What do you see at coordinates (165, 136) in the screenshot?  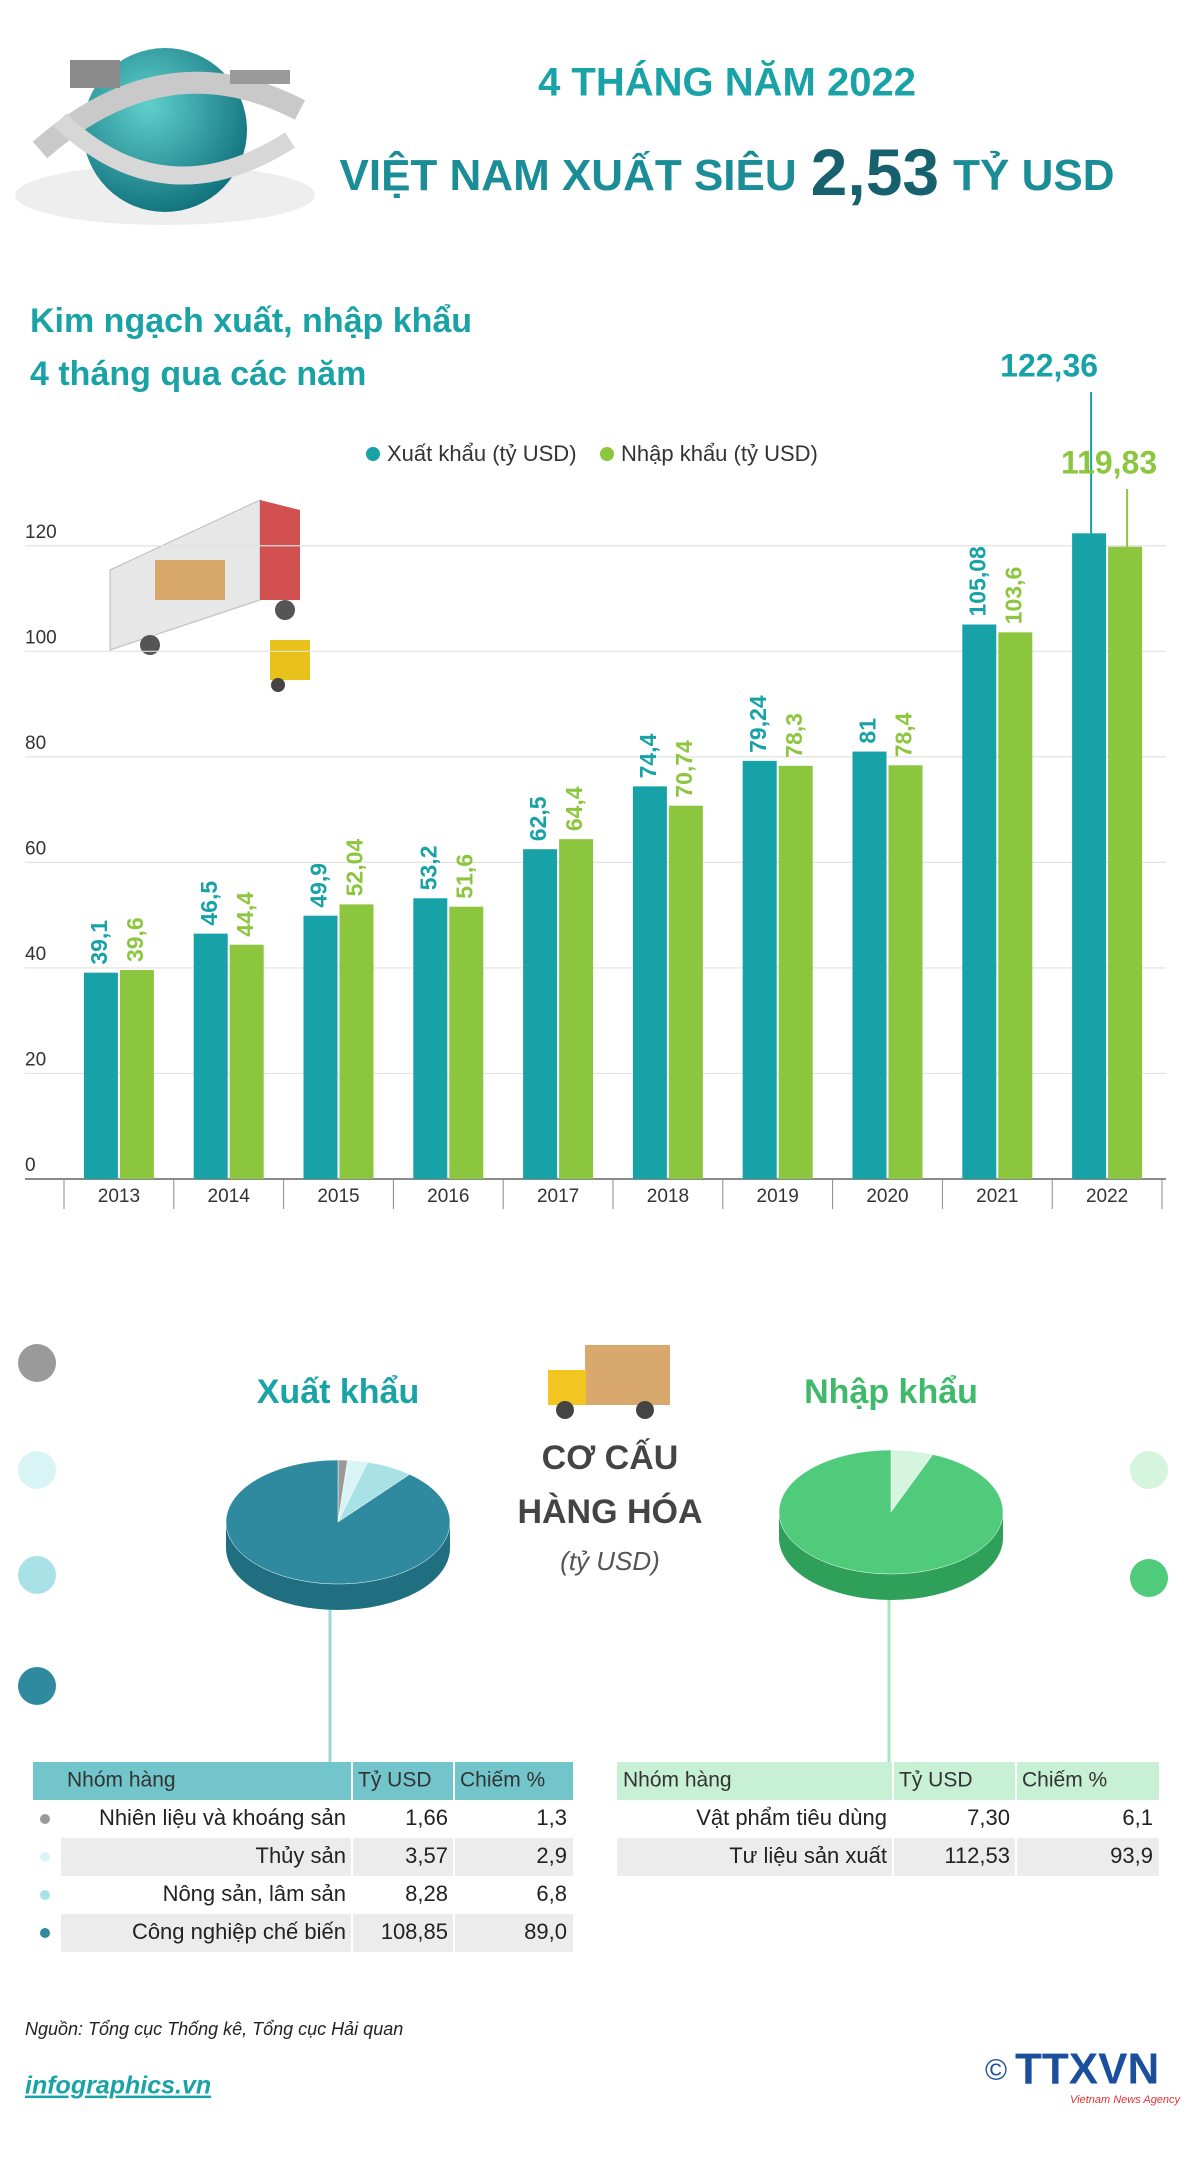 I see `globe-illustration` at bounding box center [165, 136].